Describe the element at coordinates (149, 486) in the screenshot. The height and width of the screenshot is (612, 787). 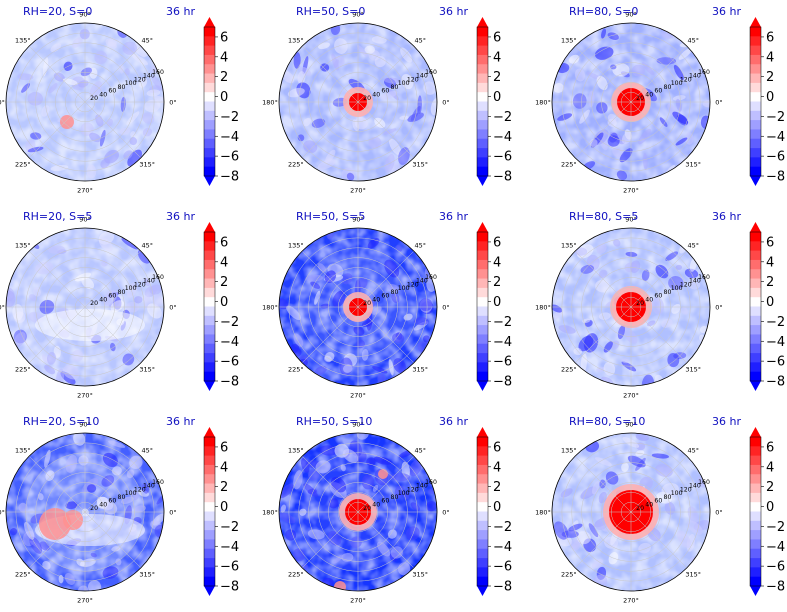
I see `radial-label: 140` at that location.